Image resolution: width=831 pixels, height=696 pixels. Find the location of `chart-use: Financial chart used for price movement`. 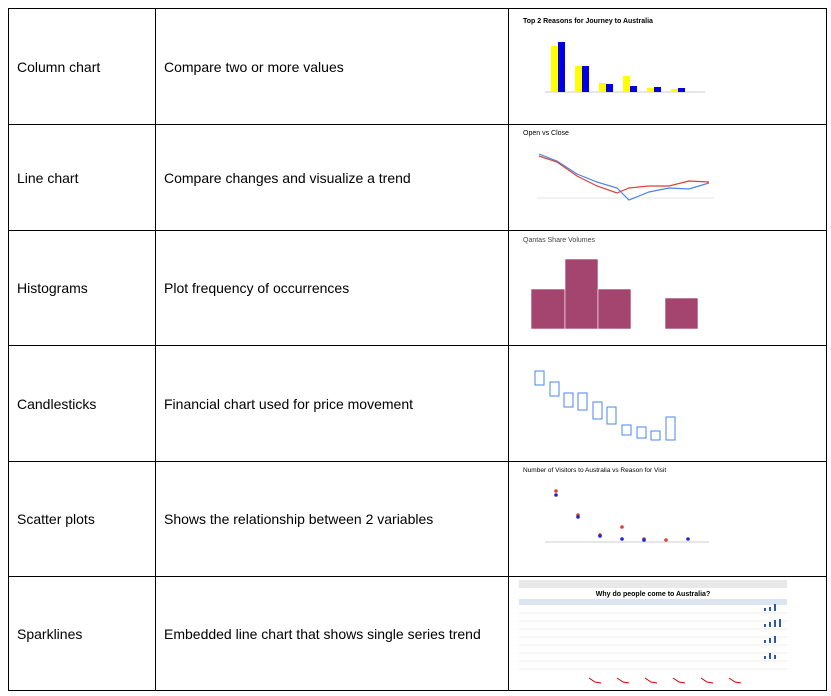

chart-use: Financial chart used for price movement is located at coordinates (332, 403).